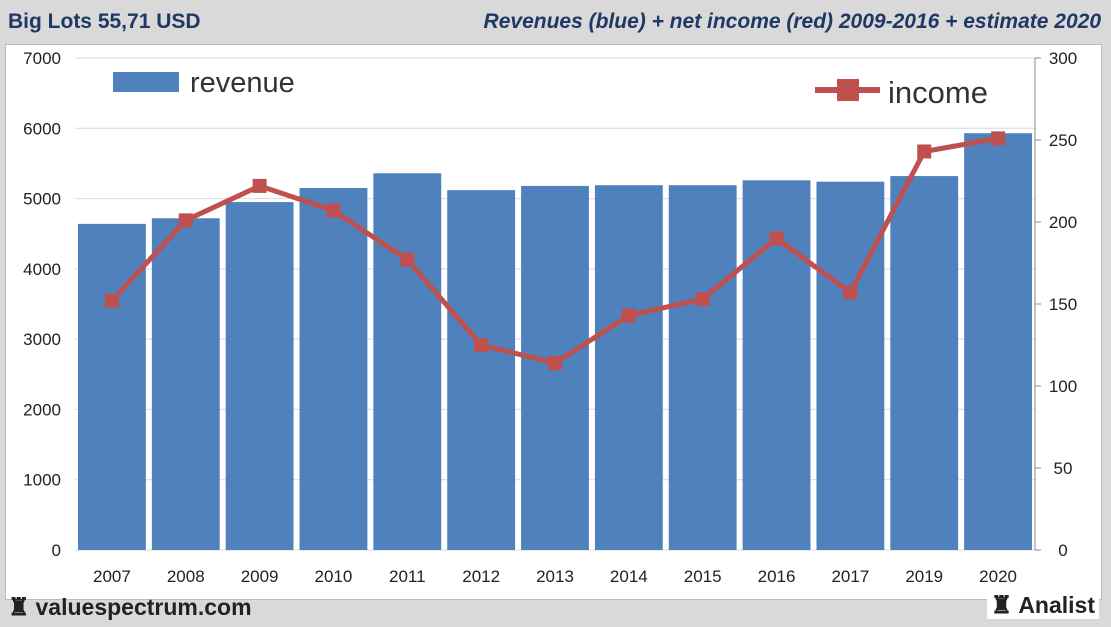 This screenshot has width=1111, height=627. Describe the element at coordinates (1062, 550) in the screenshot. I see `right-tick-label: 0` at that location.